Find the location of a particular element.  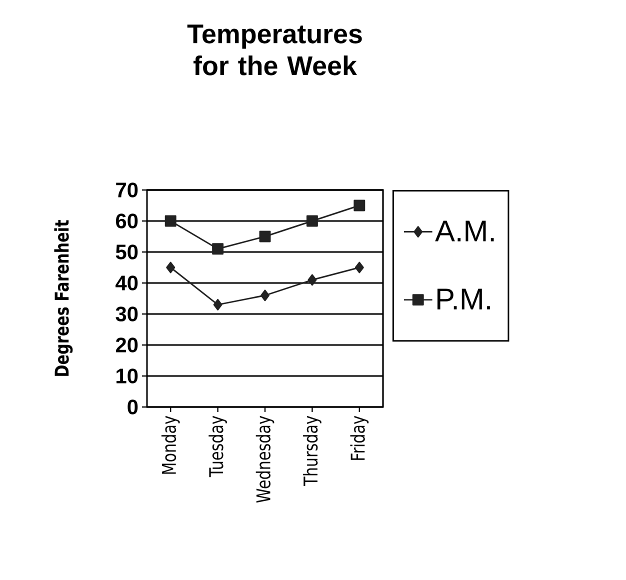

x-tick-label: Thursday is located at coordinates (312, 451).